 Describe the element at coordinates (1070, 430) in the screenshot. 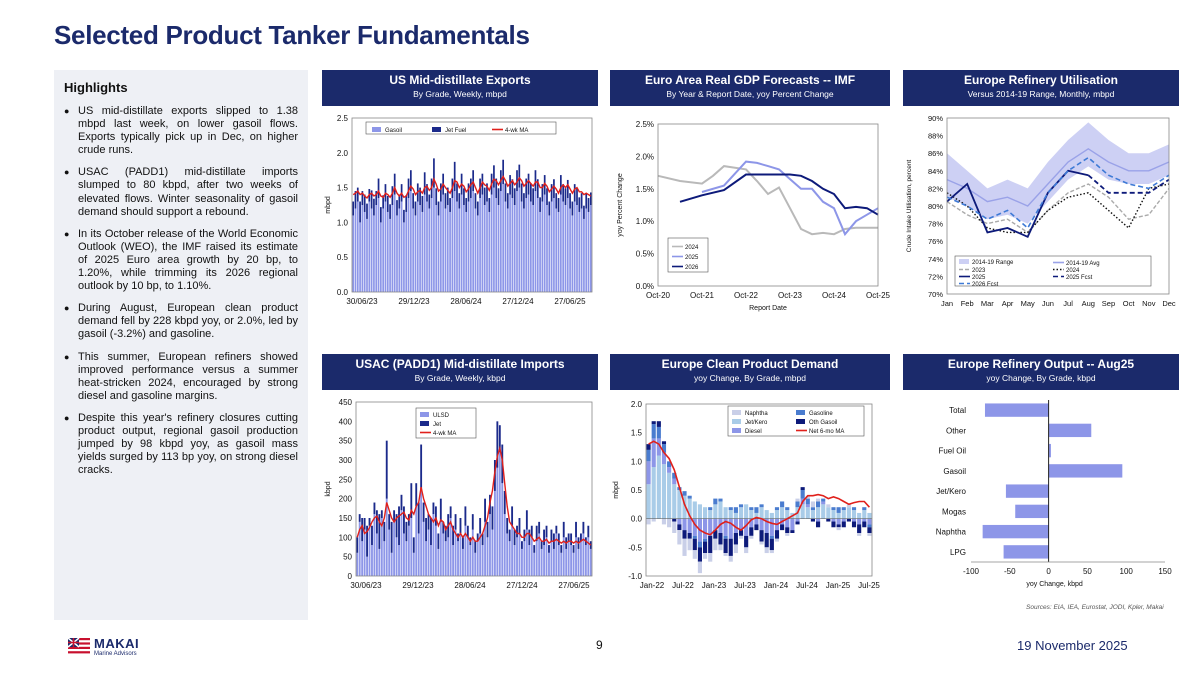

I see `bar-output-other` at that location.